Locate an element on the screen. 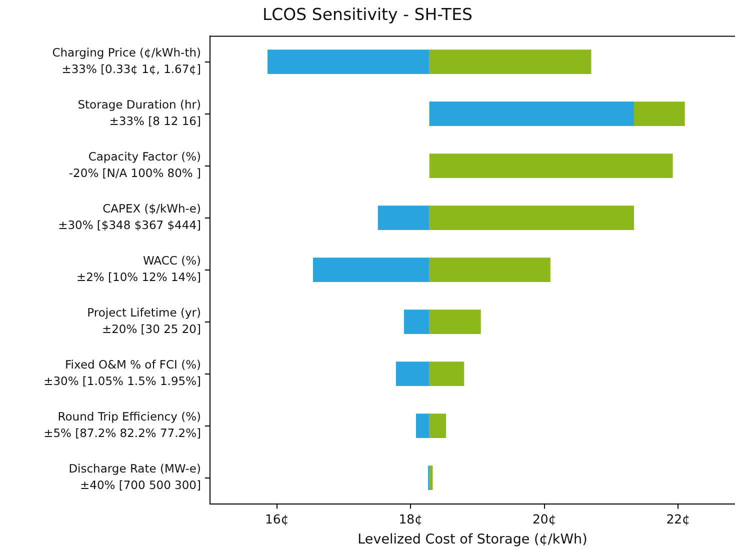 The image size is (735, 554). chart-title: LCOS Sensitivity - SH-TES is located at coordinates (367, 14).